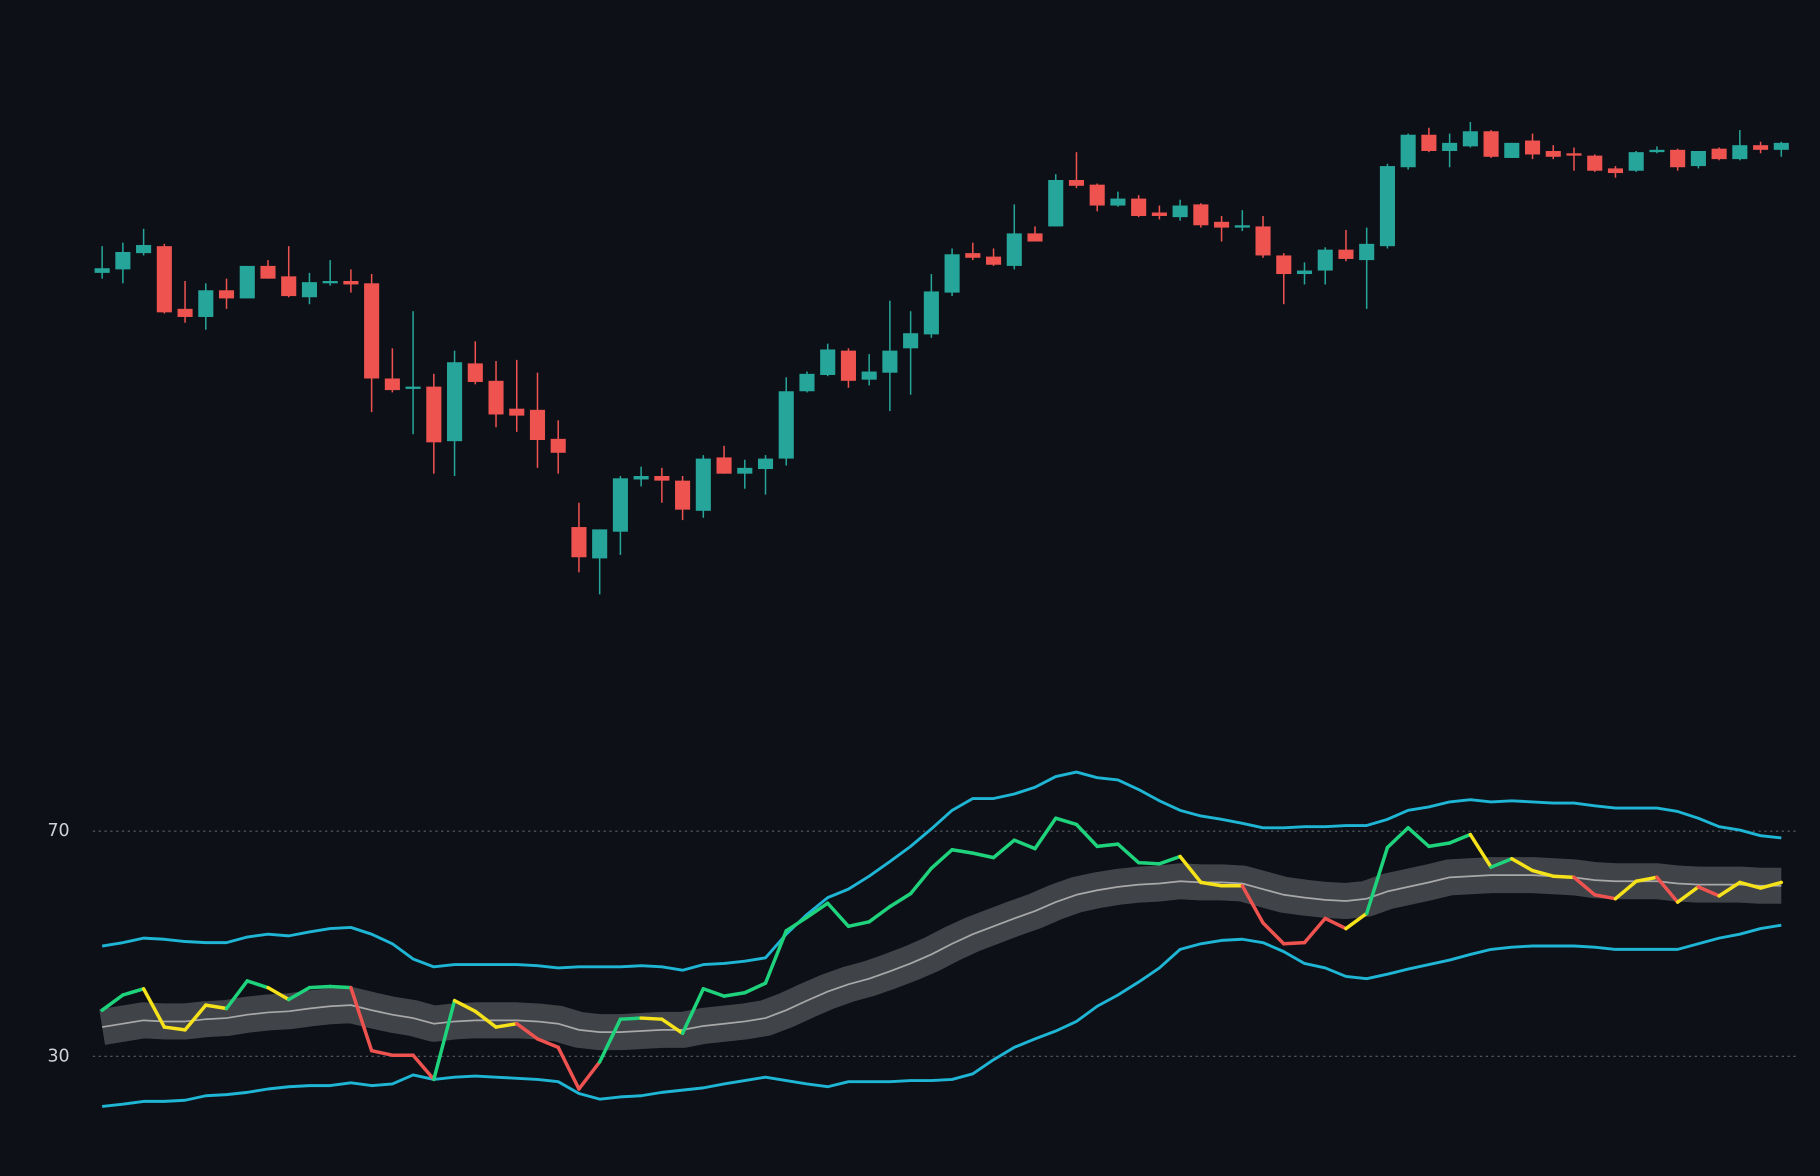  Describe the element at coordinates (942, 954) in the screenshot. I see `basis-line` at that location.